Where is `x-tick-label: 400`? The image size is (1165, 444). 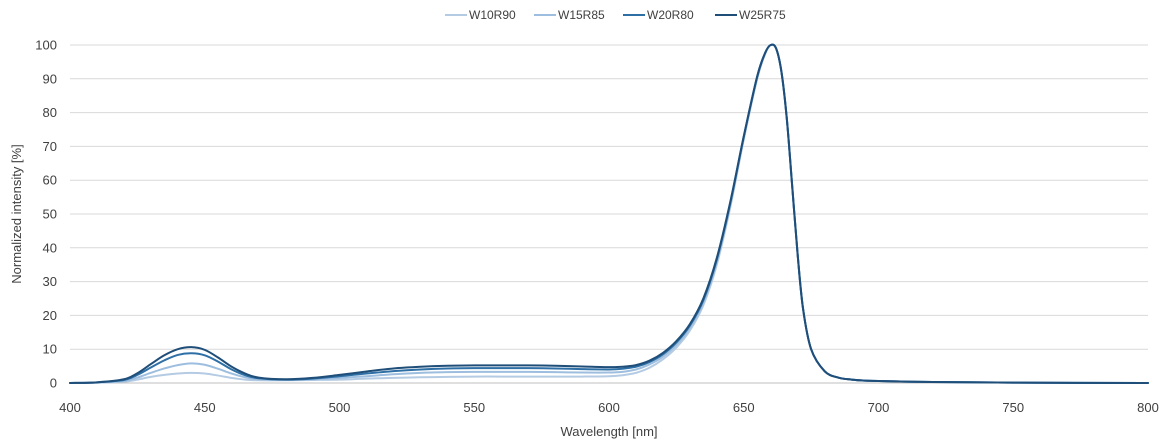
x-tick-label: 400 is located at coordinates (70, 407).